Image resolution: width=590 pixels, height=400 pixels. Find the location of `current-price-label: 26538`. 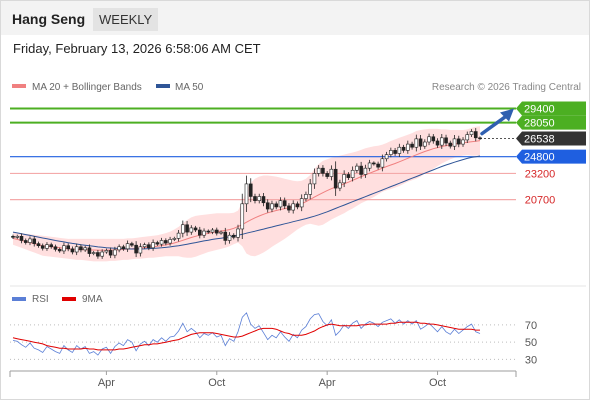

current-price-label: 26538 is located at coordinates (539, 139).